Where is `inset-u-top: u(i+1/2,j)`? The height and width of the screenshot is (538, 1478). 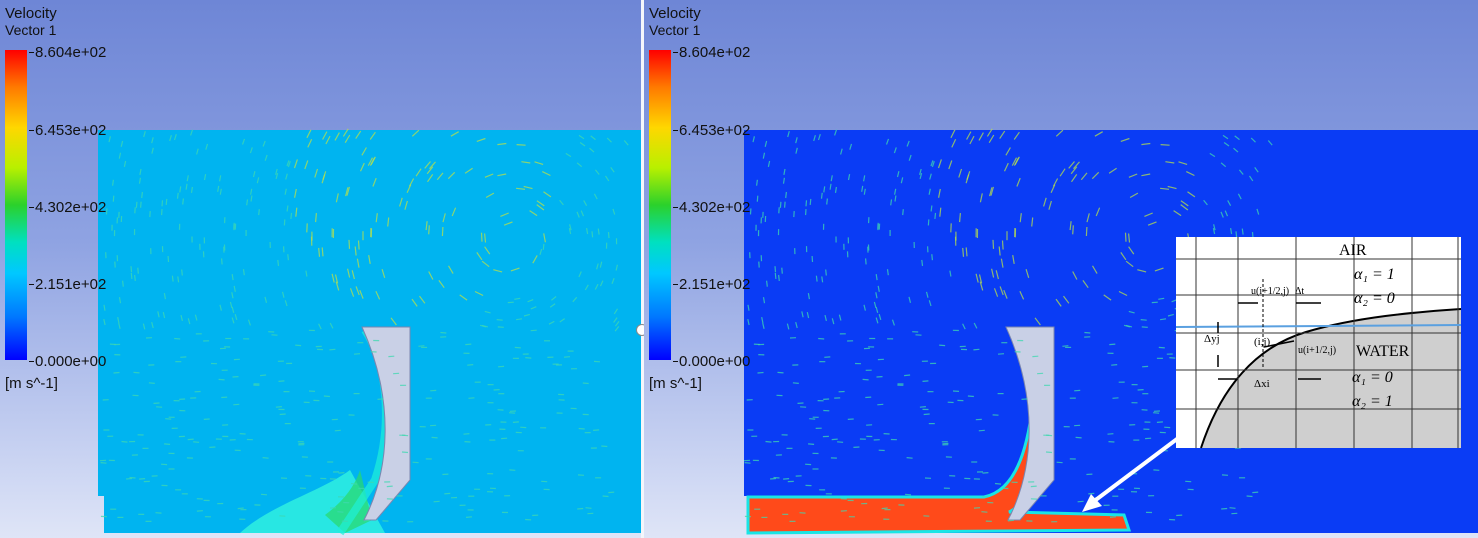 inset-u-top: u(i+1/2,j) is located at coordinates (1270, 291).